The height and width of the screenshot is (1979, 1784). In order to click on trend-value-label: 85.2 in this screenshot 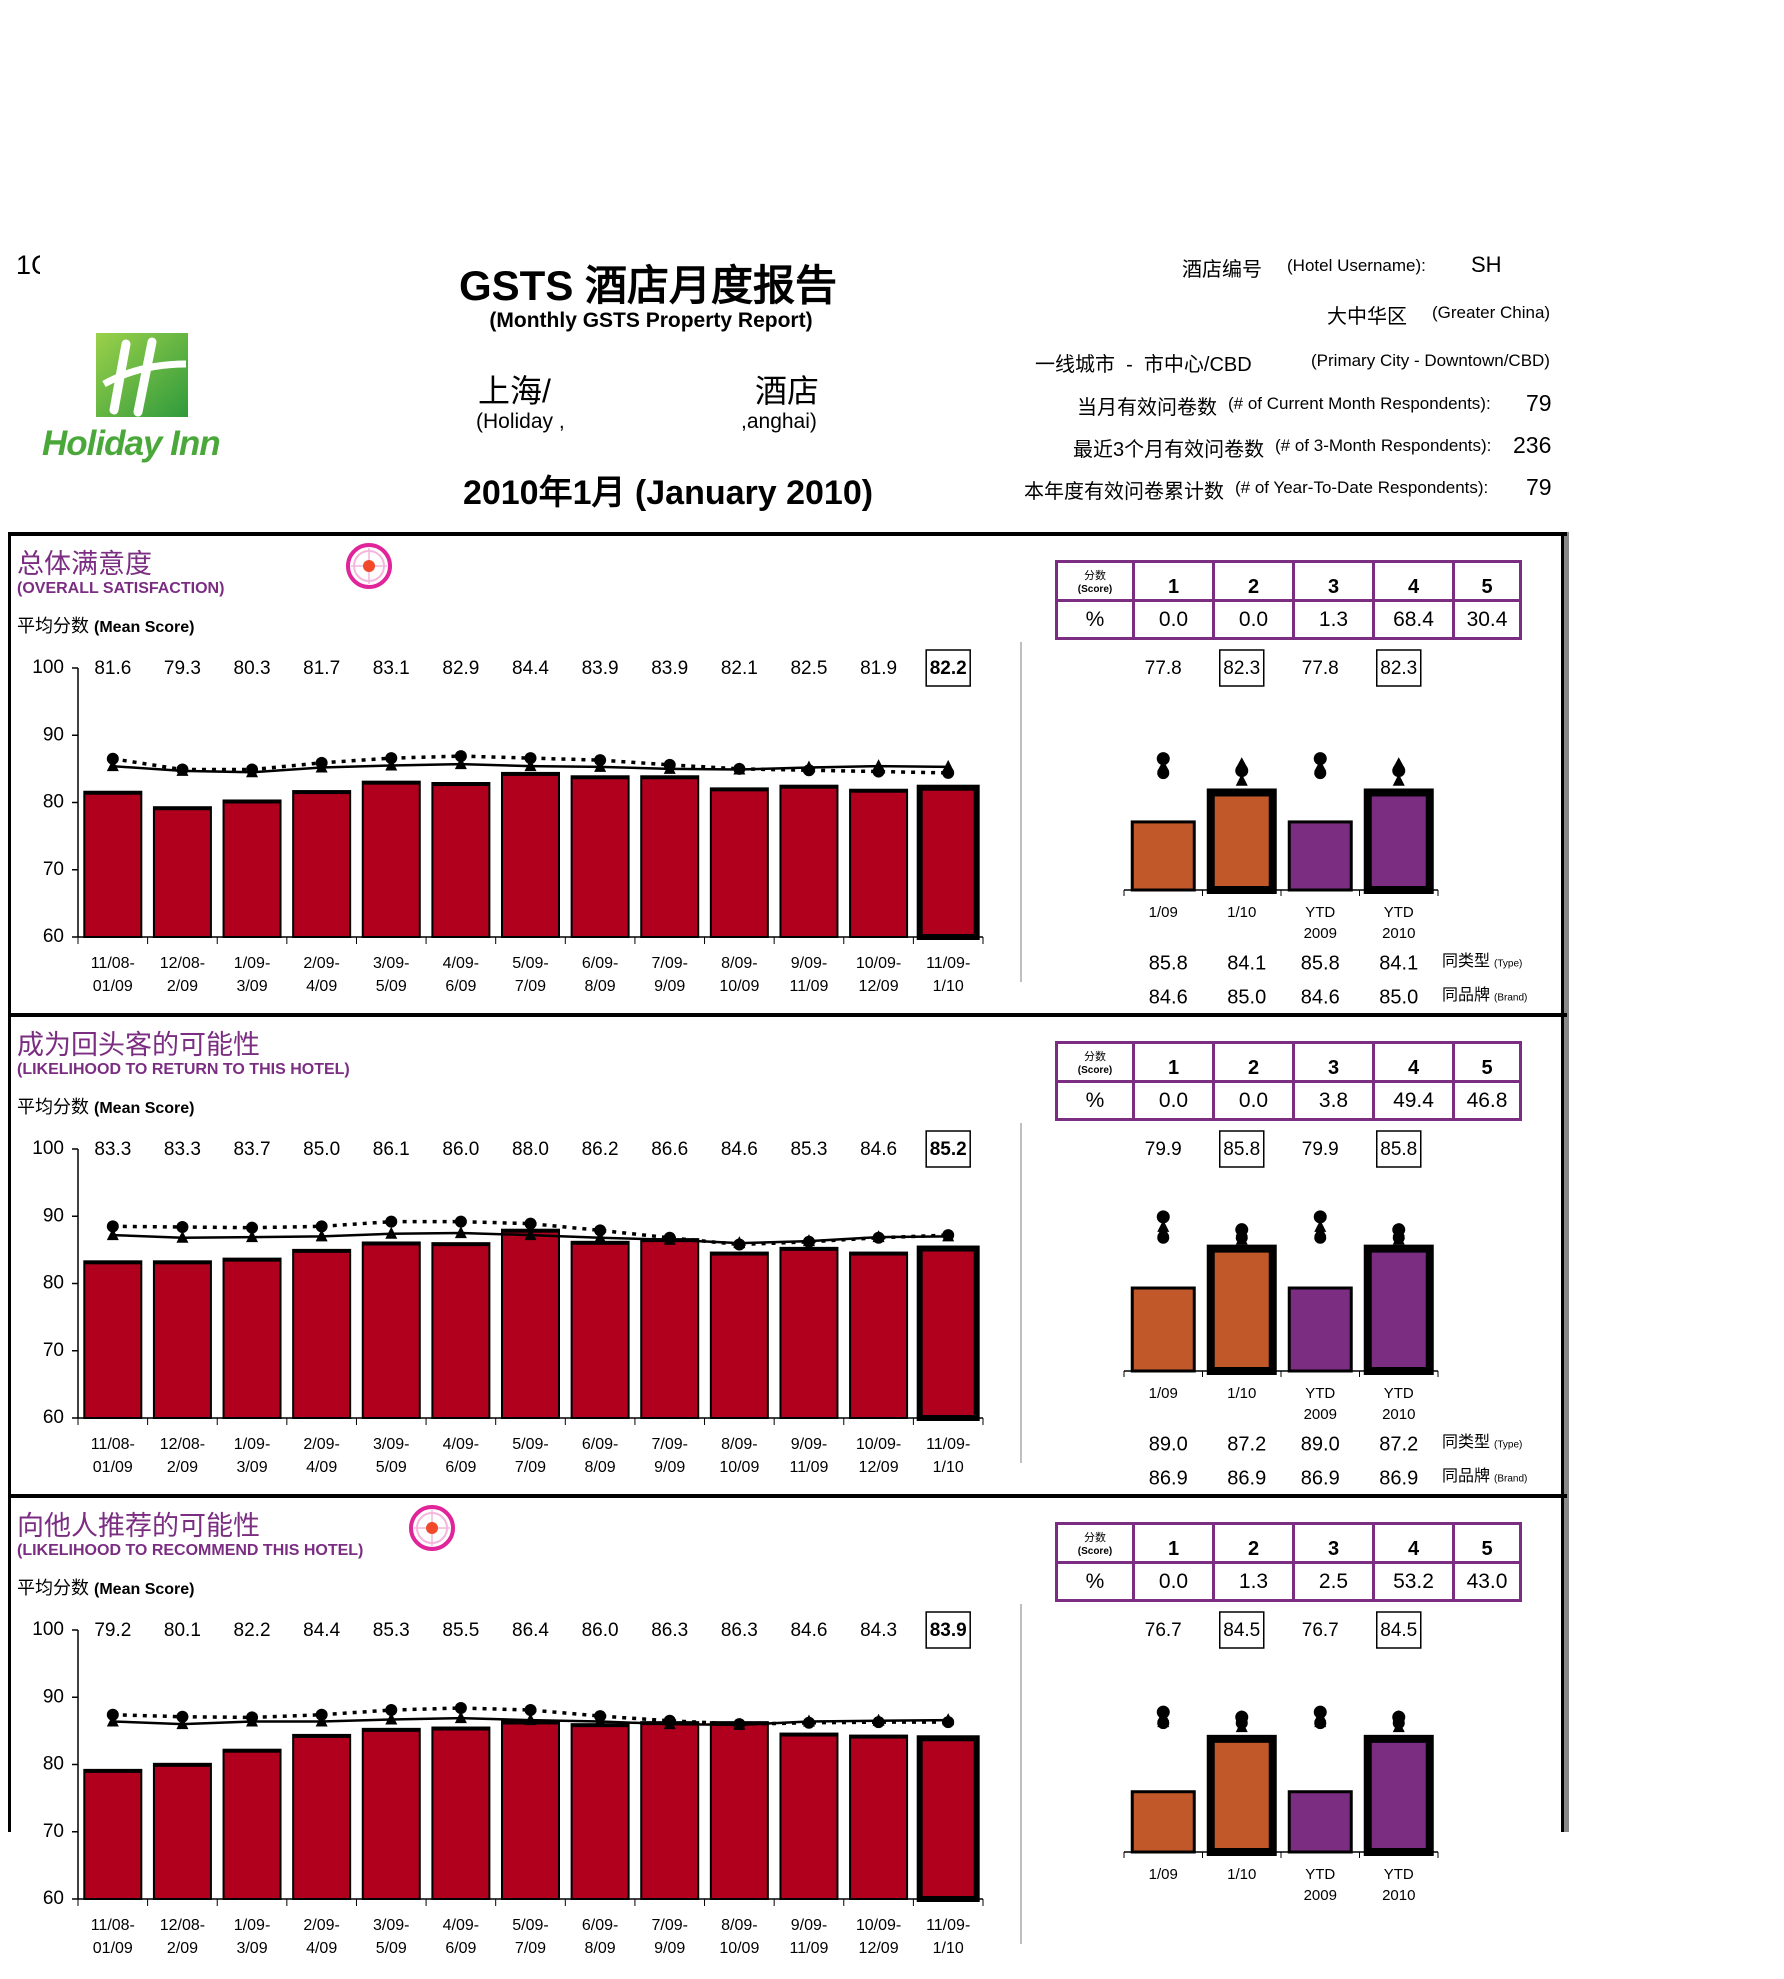, I will do `click(948, 1149)`.